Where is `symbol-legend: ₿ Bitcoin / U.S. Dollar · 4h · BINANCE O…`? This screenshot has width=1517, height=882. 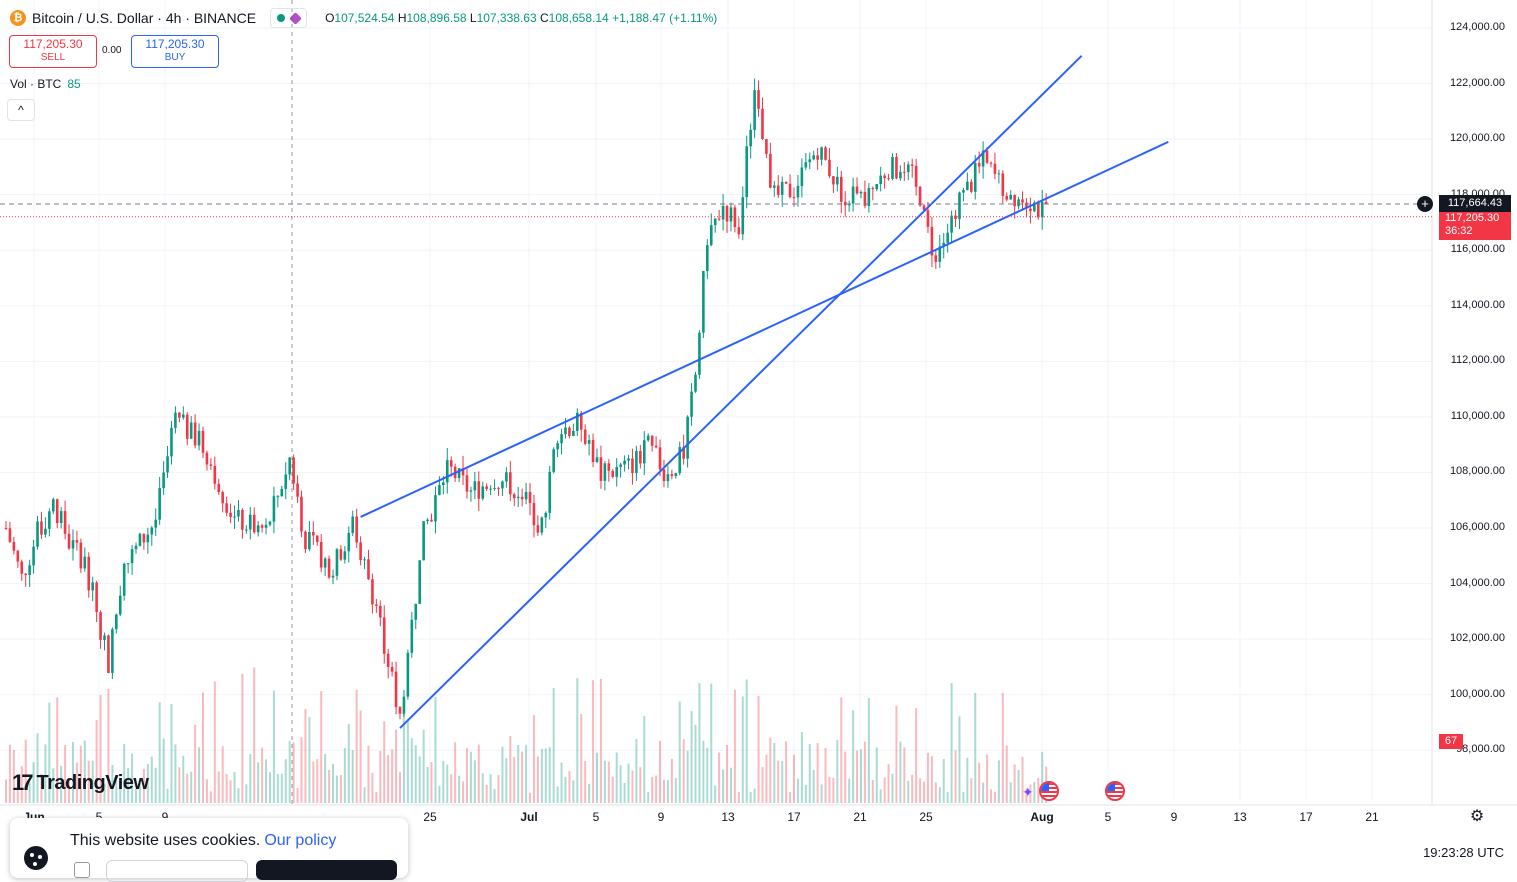 symbol-legend: ₿ Bitcoin / U.S. Dollar · 4h · BINANCE O… is located at coordinates (363, 18).